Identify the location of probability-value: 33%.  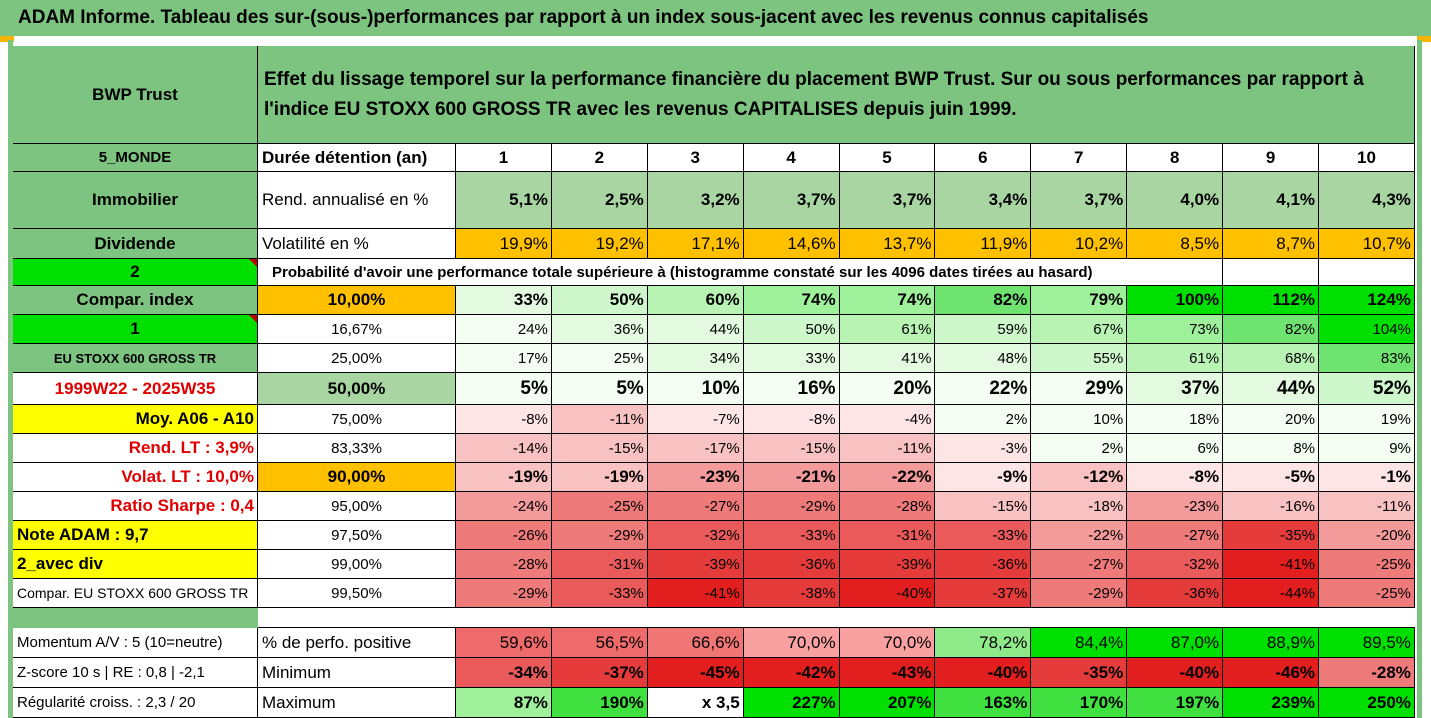
(504, 300).